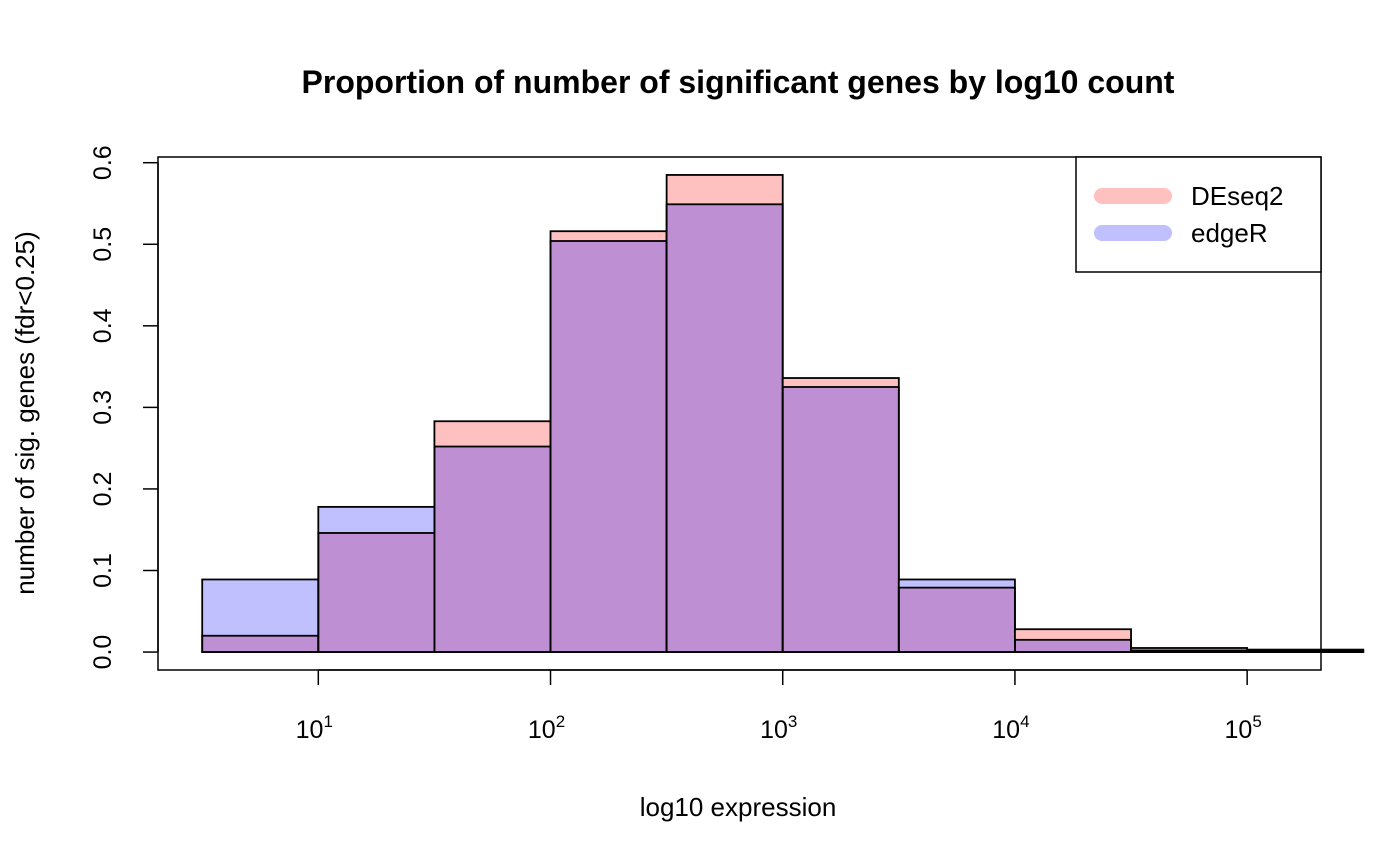  Describe the element at coordinates (1237, 196) in the screenshot. I see `legend-label-deseq2: DEseq2` at that location.